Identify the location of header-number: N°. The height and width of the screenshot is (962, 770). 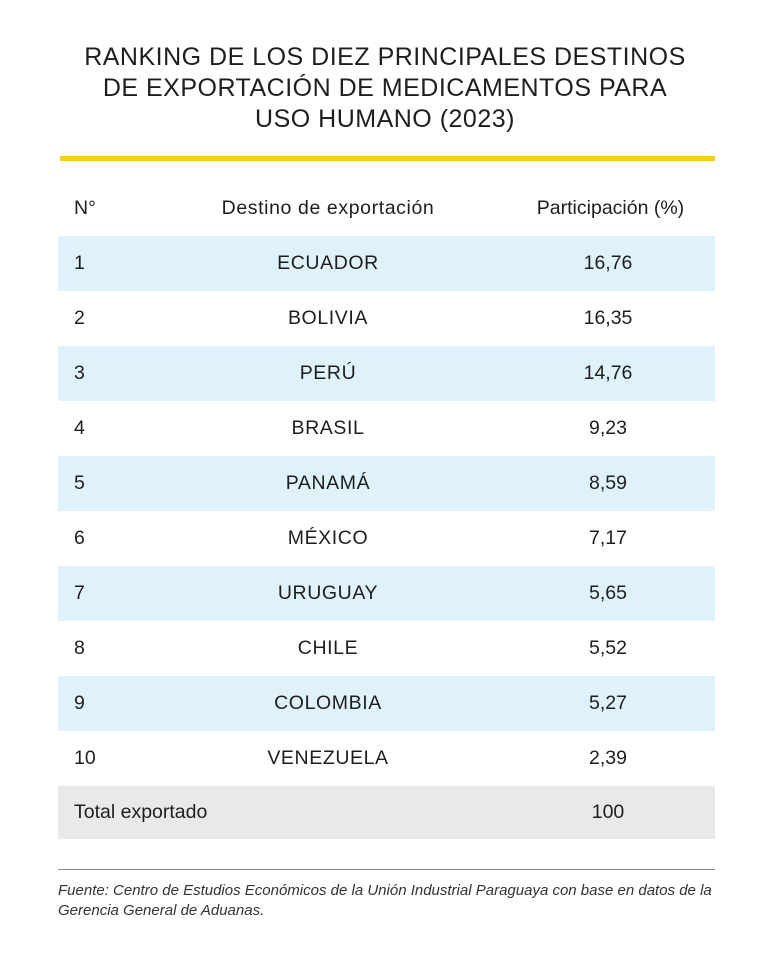
(85, 208).